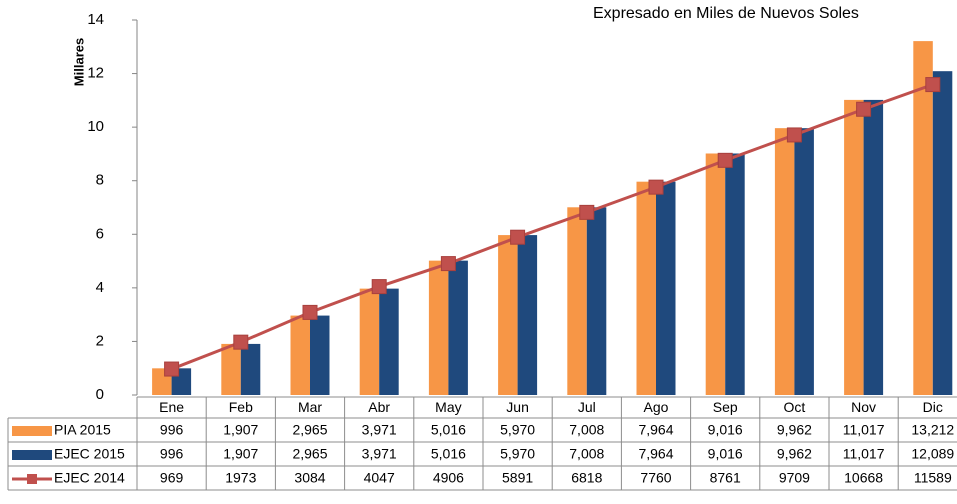 The width and height of the screenshot is (957, 504). What do you see at coordinates (726, 13) in the screenshot?
I see `chart-title: Expresado en Miles de Nuevos Soles` at bounding box center [726, 13].